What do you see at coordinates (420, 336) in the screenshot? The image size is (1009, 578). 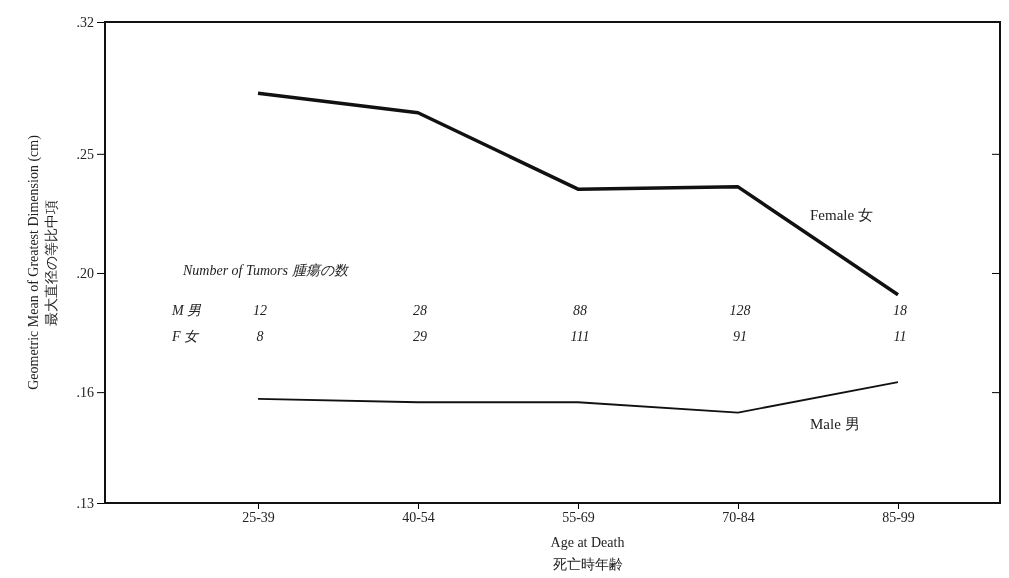 I see `annotation: 29` at bounding box center [420, 336].